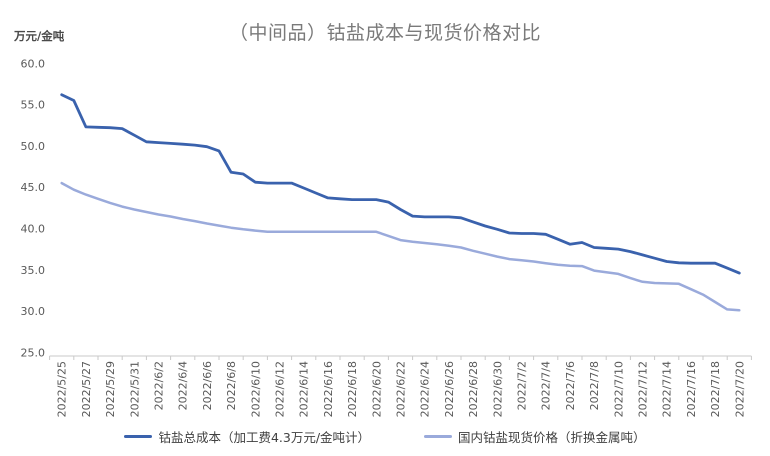 This screenshot has height=456, width=770. Describe the element at coordinates (110, 389) in the screenshot. I see `x-axis-tick-label: 2022/5/29` at that location.